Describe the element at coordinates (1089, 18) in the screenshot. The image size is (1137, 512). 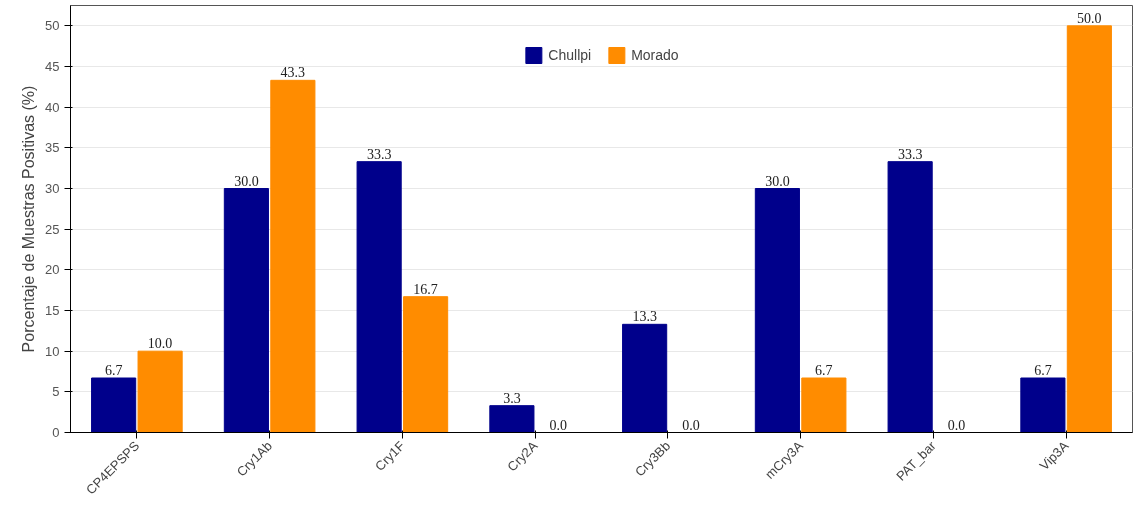
I see `data-label: 50.0` at that location.